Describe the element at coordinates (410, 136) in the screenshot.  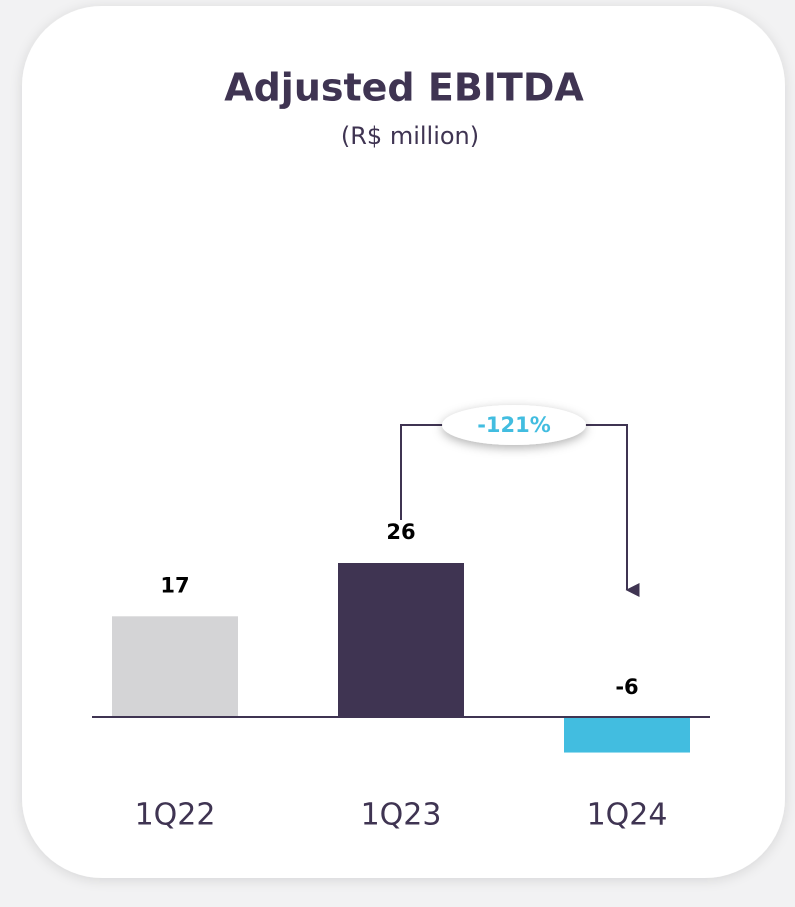
I see `chart-subtitle: (R$ million)` at that location.